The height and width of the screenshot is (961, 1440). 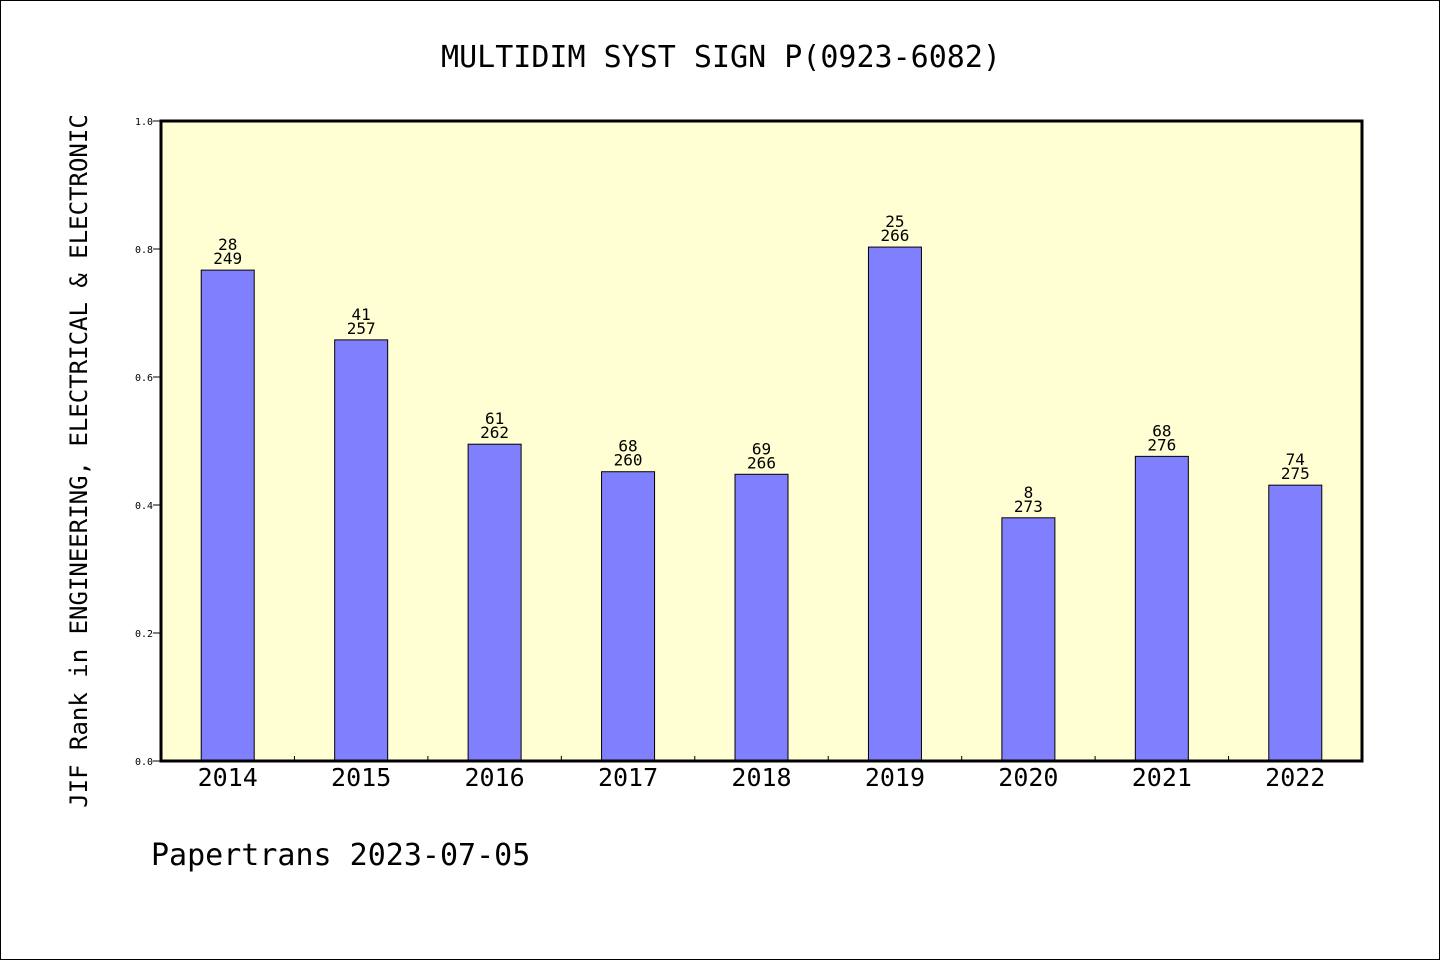 I want to click on x-tick-label: 2019, so click(x=895, y=777).